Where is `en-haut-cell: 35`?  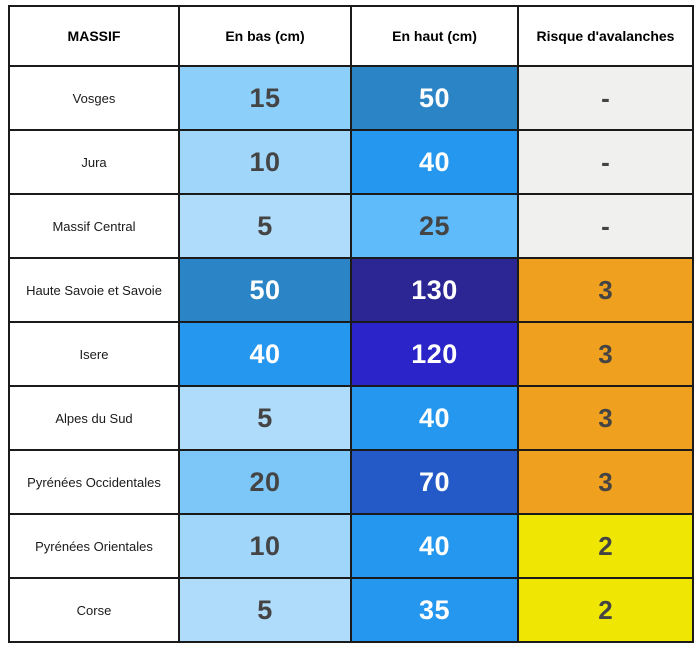 en-haut-cell: 35 is located at coordinates (434, 610).